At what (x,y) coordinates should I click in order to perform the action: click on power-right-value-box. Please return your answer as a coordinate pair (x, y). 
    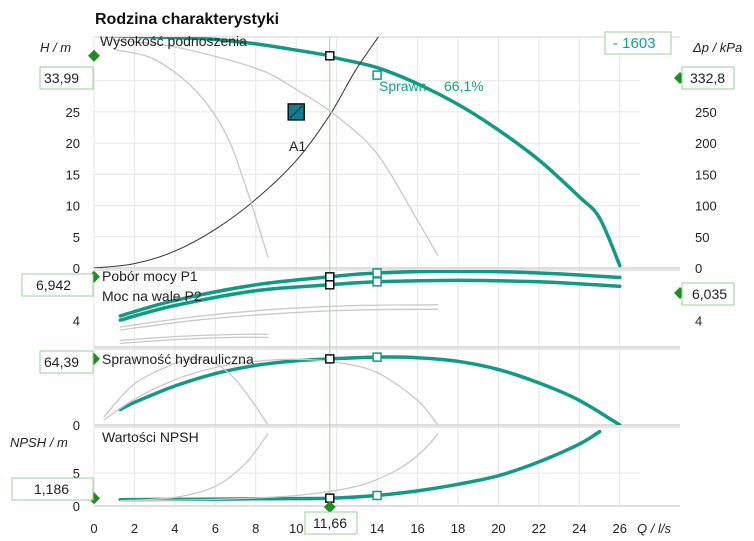
    Looking at the image, I should click on (708, 294).